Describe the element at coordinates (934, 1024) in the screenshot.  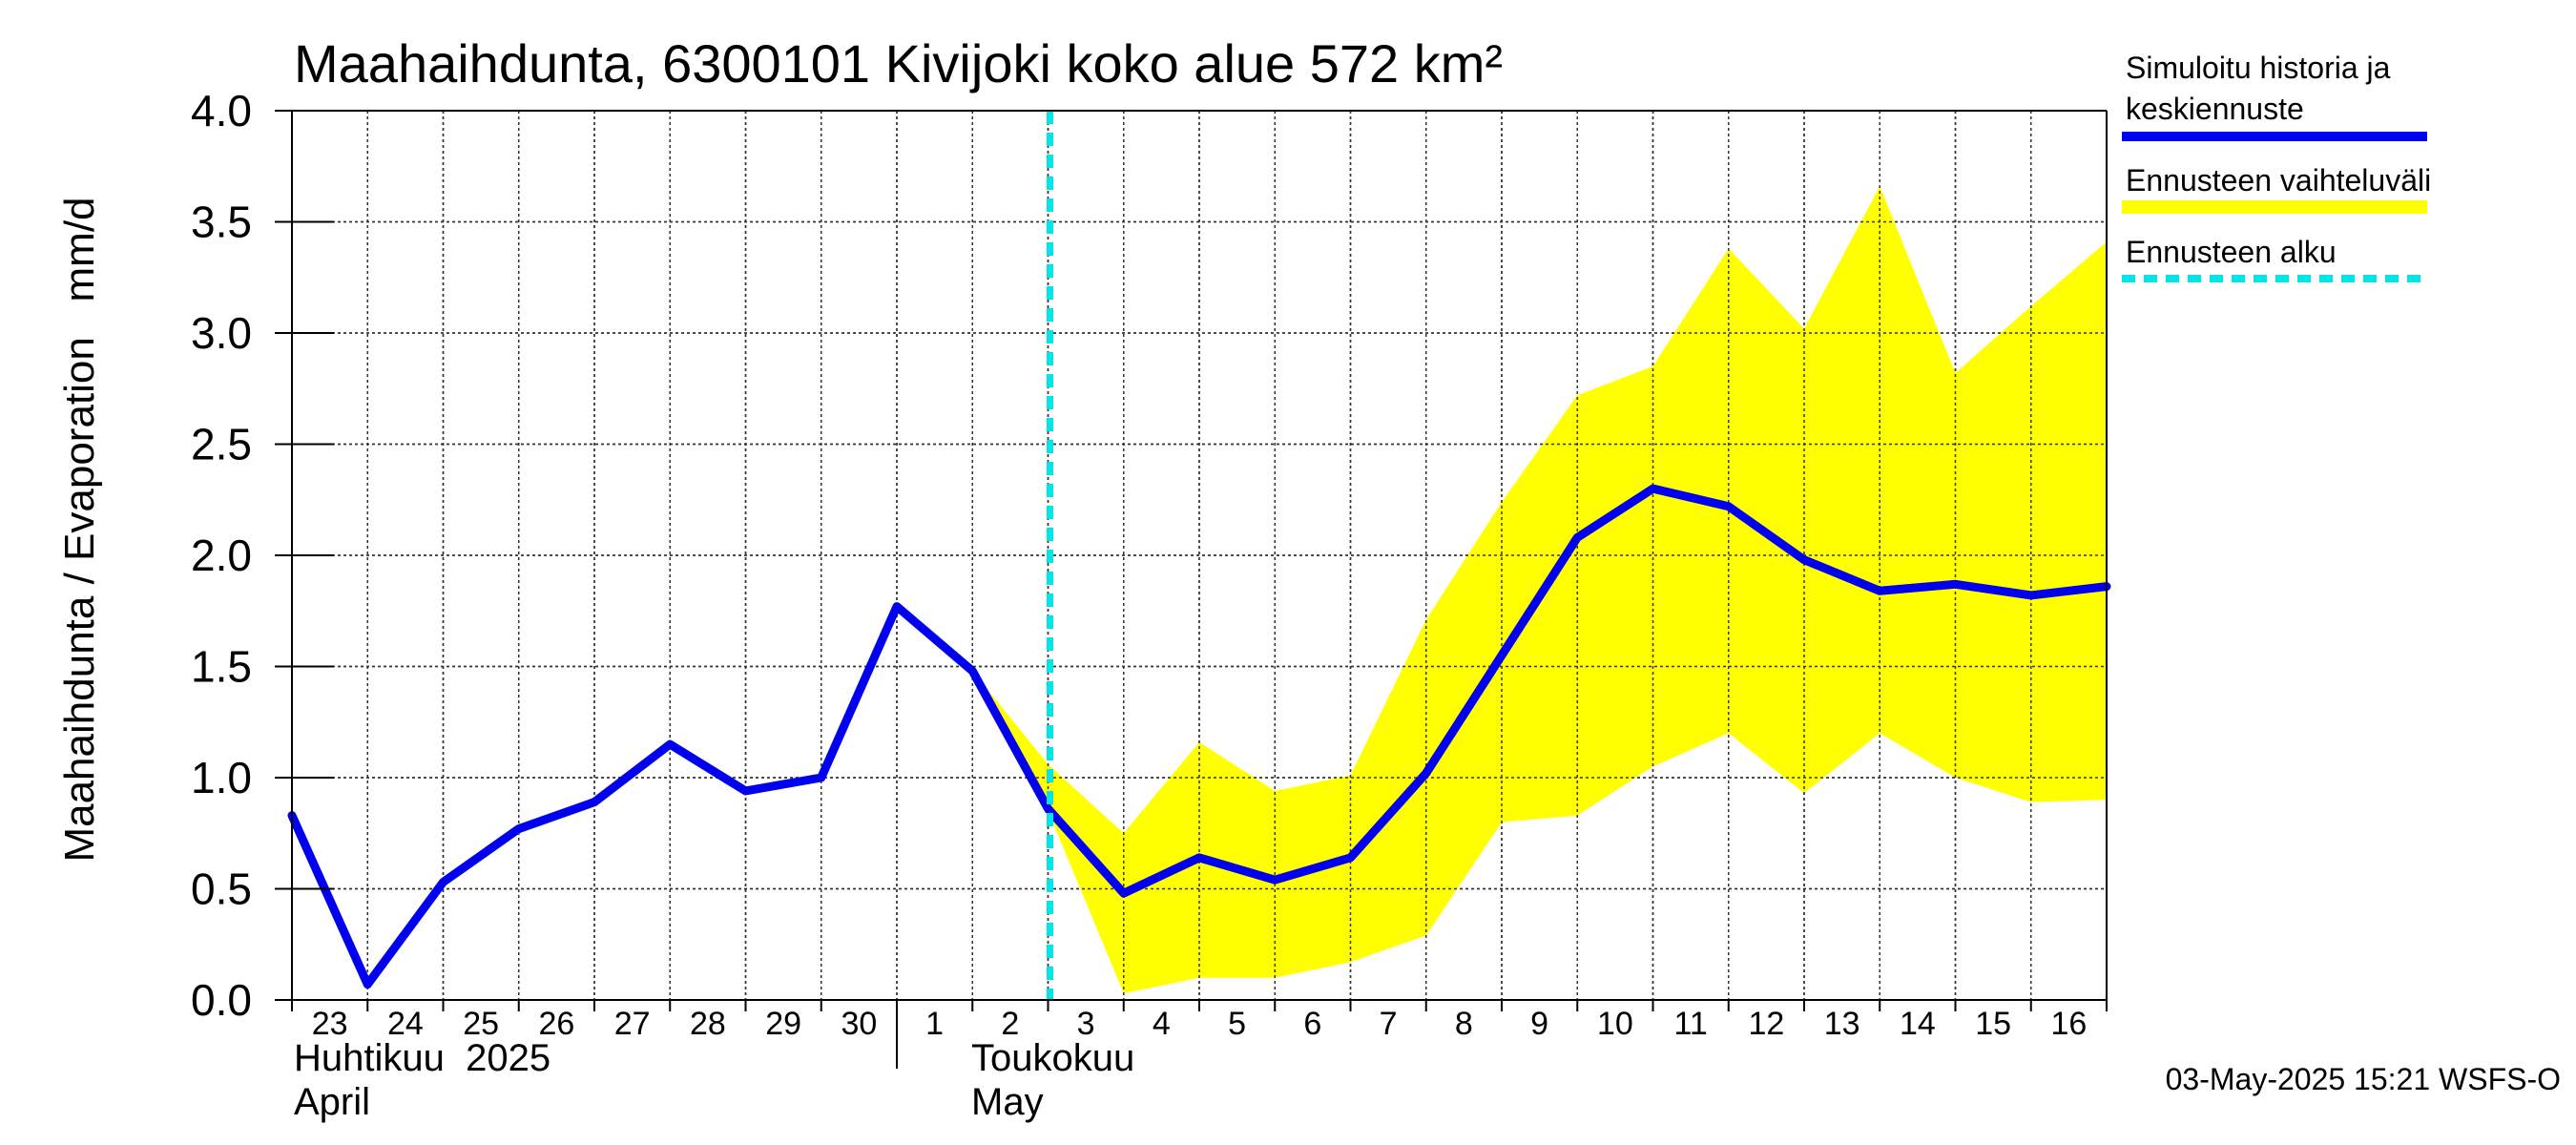
I see `x-tick-label: 1` at that location.